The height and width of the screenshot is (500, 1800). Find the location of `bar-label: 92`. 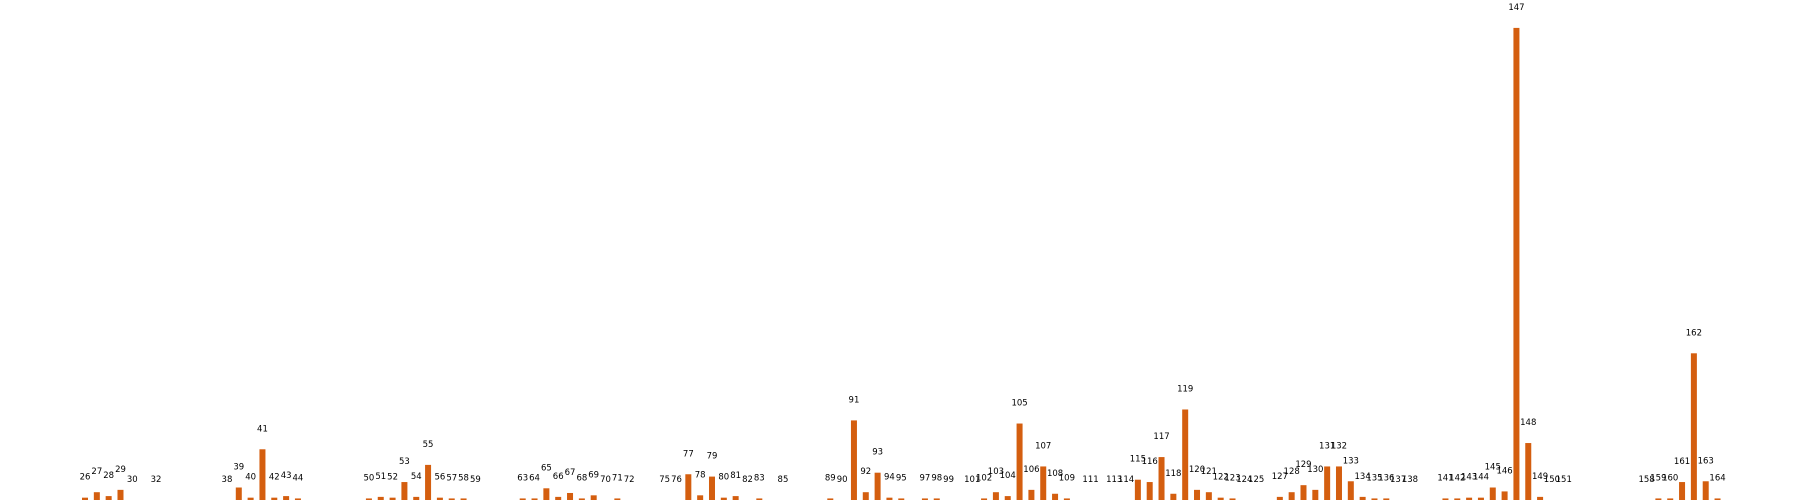

bar-label: 92 is located at coordinates (865, 472).